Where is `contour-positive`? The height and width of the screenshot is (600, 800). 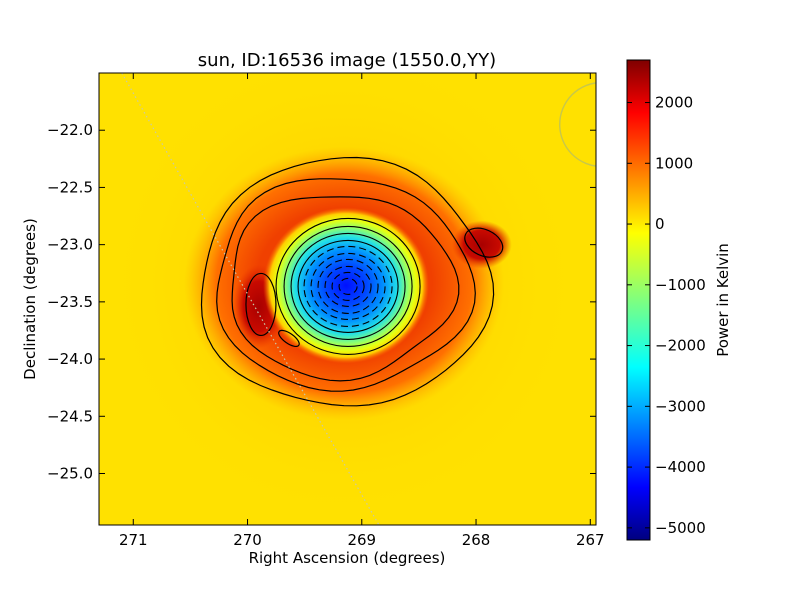
contour-positive is located at coordinates (348, 286).